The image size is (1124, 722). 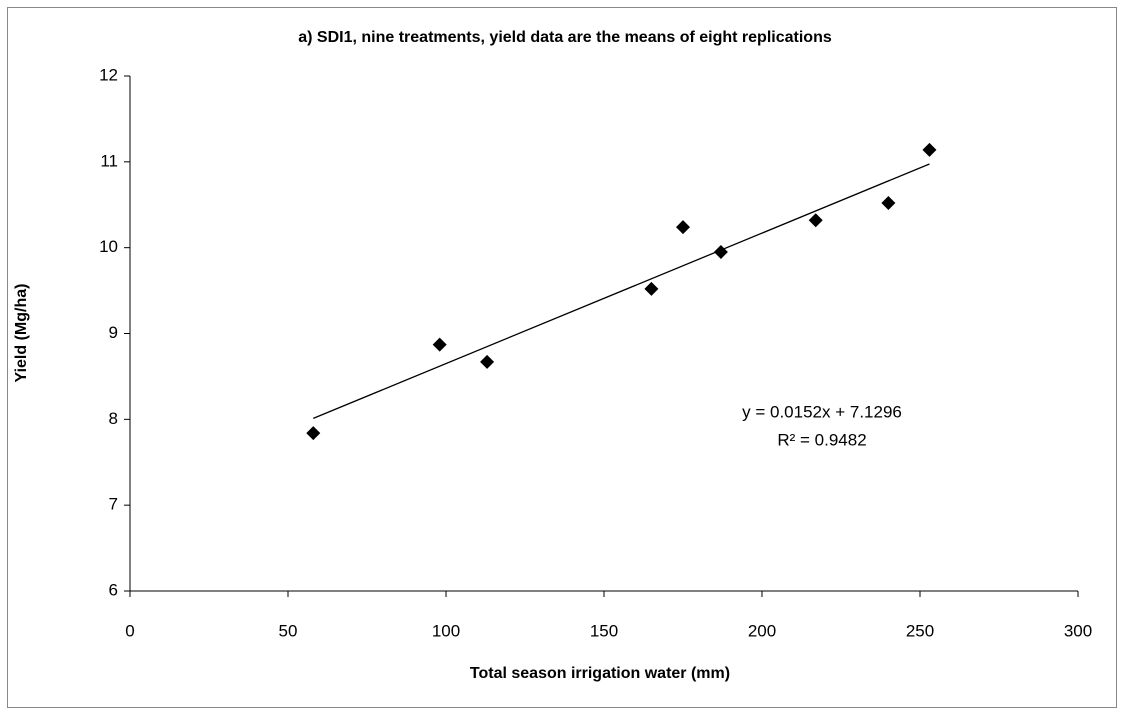 What do you see at coordinates (604, 630) in the screenshot?
I see `x-tick-label: 150` at bounding box center [604, 630].